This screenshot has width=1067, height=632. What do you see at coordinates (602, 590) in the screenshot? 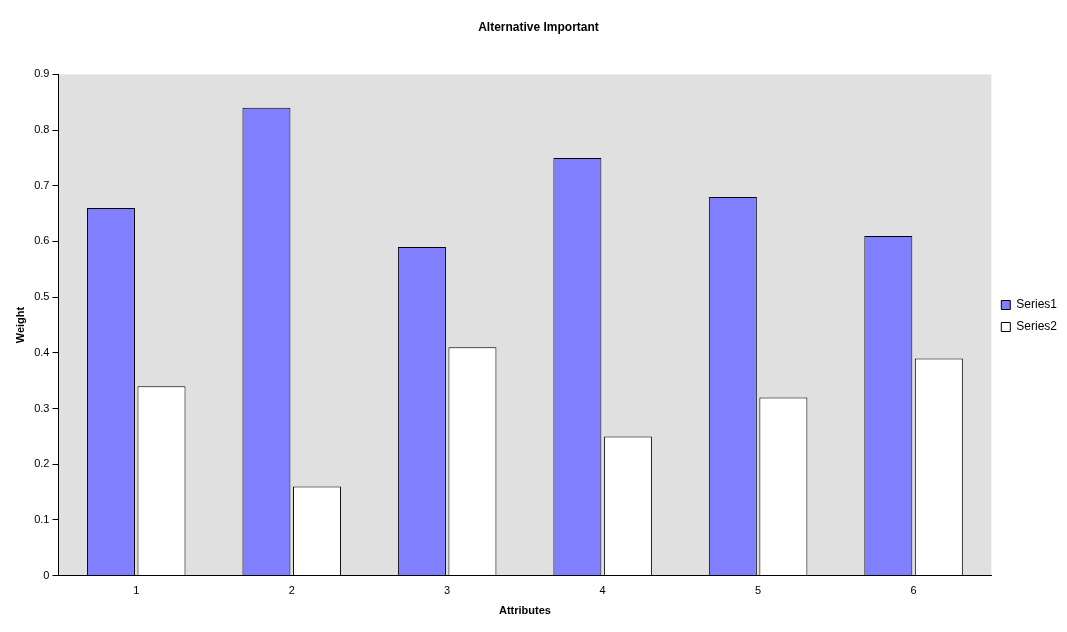
I see `x-tick-label: 4` at bounding box center [602, 590].